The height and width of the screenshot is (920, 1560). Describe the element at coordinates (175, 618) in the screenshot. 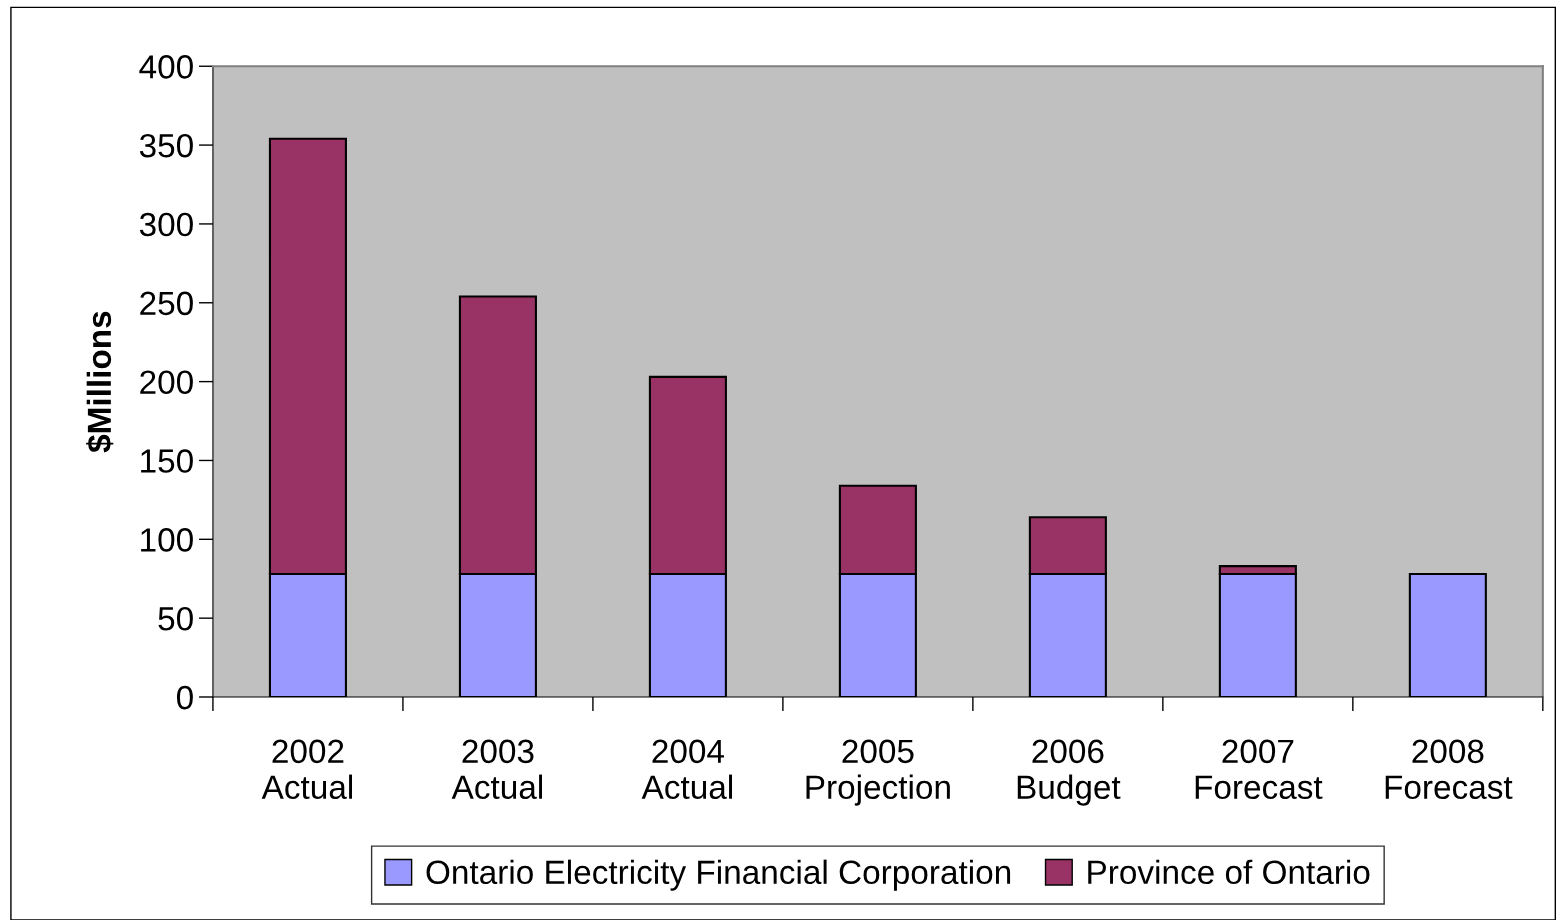

I see `y-tick-label: 50` at that location.